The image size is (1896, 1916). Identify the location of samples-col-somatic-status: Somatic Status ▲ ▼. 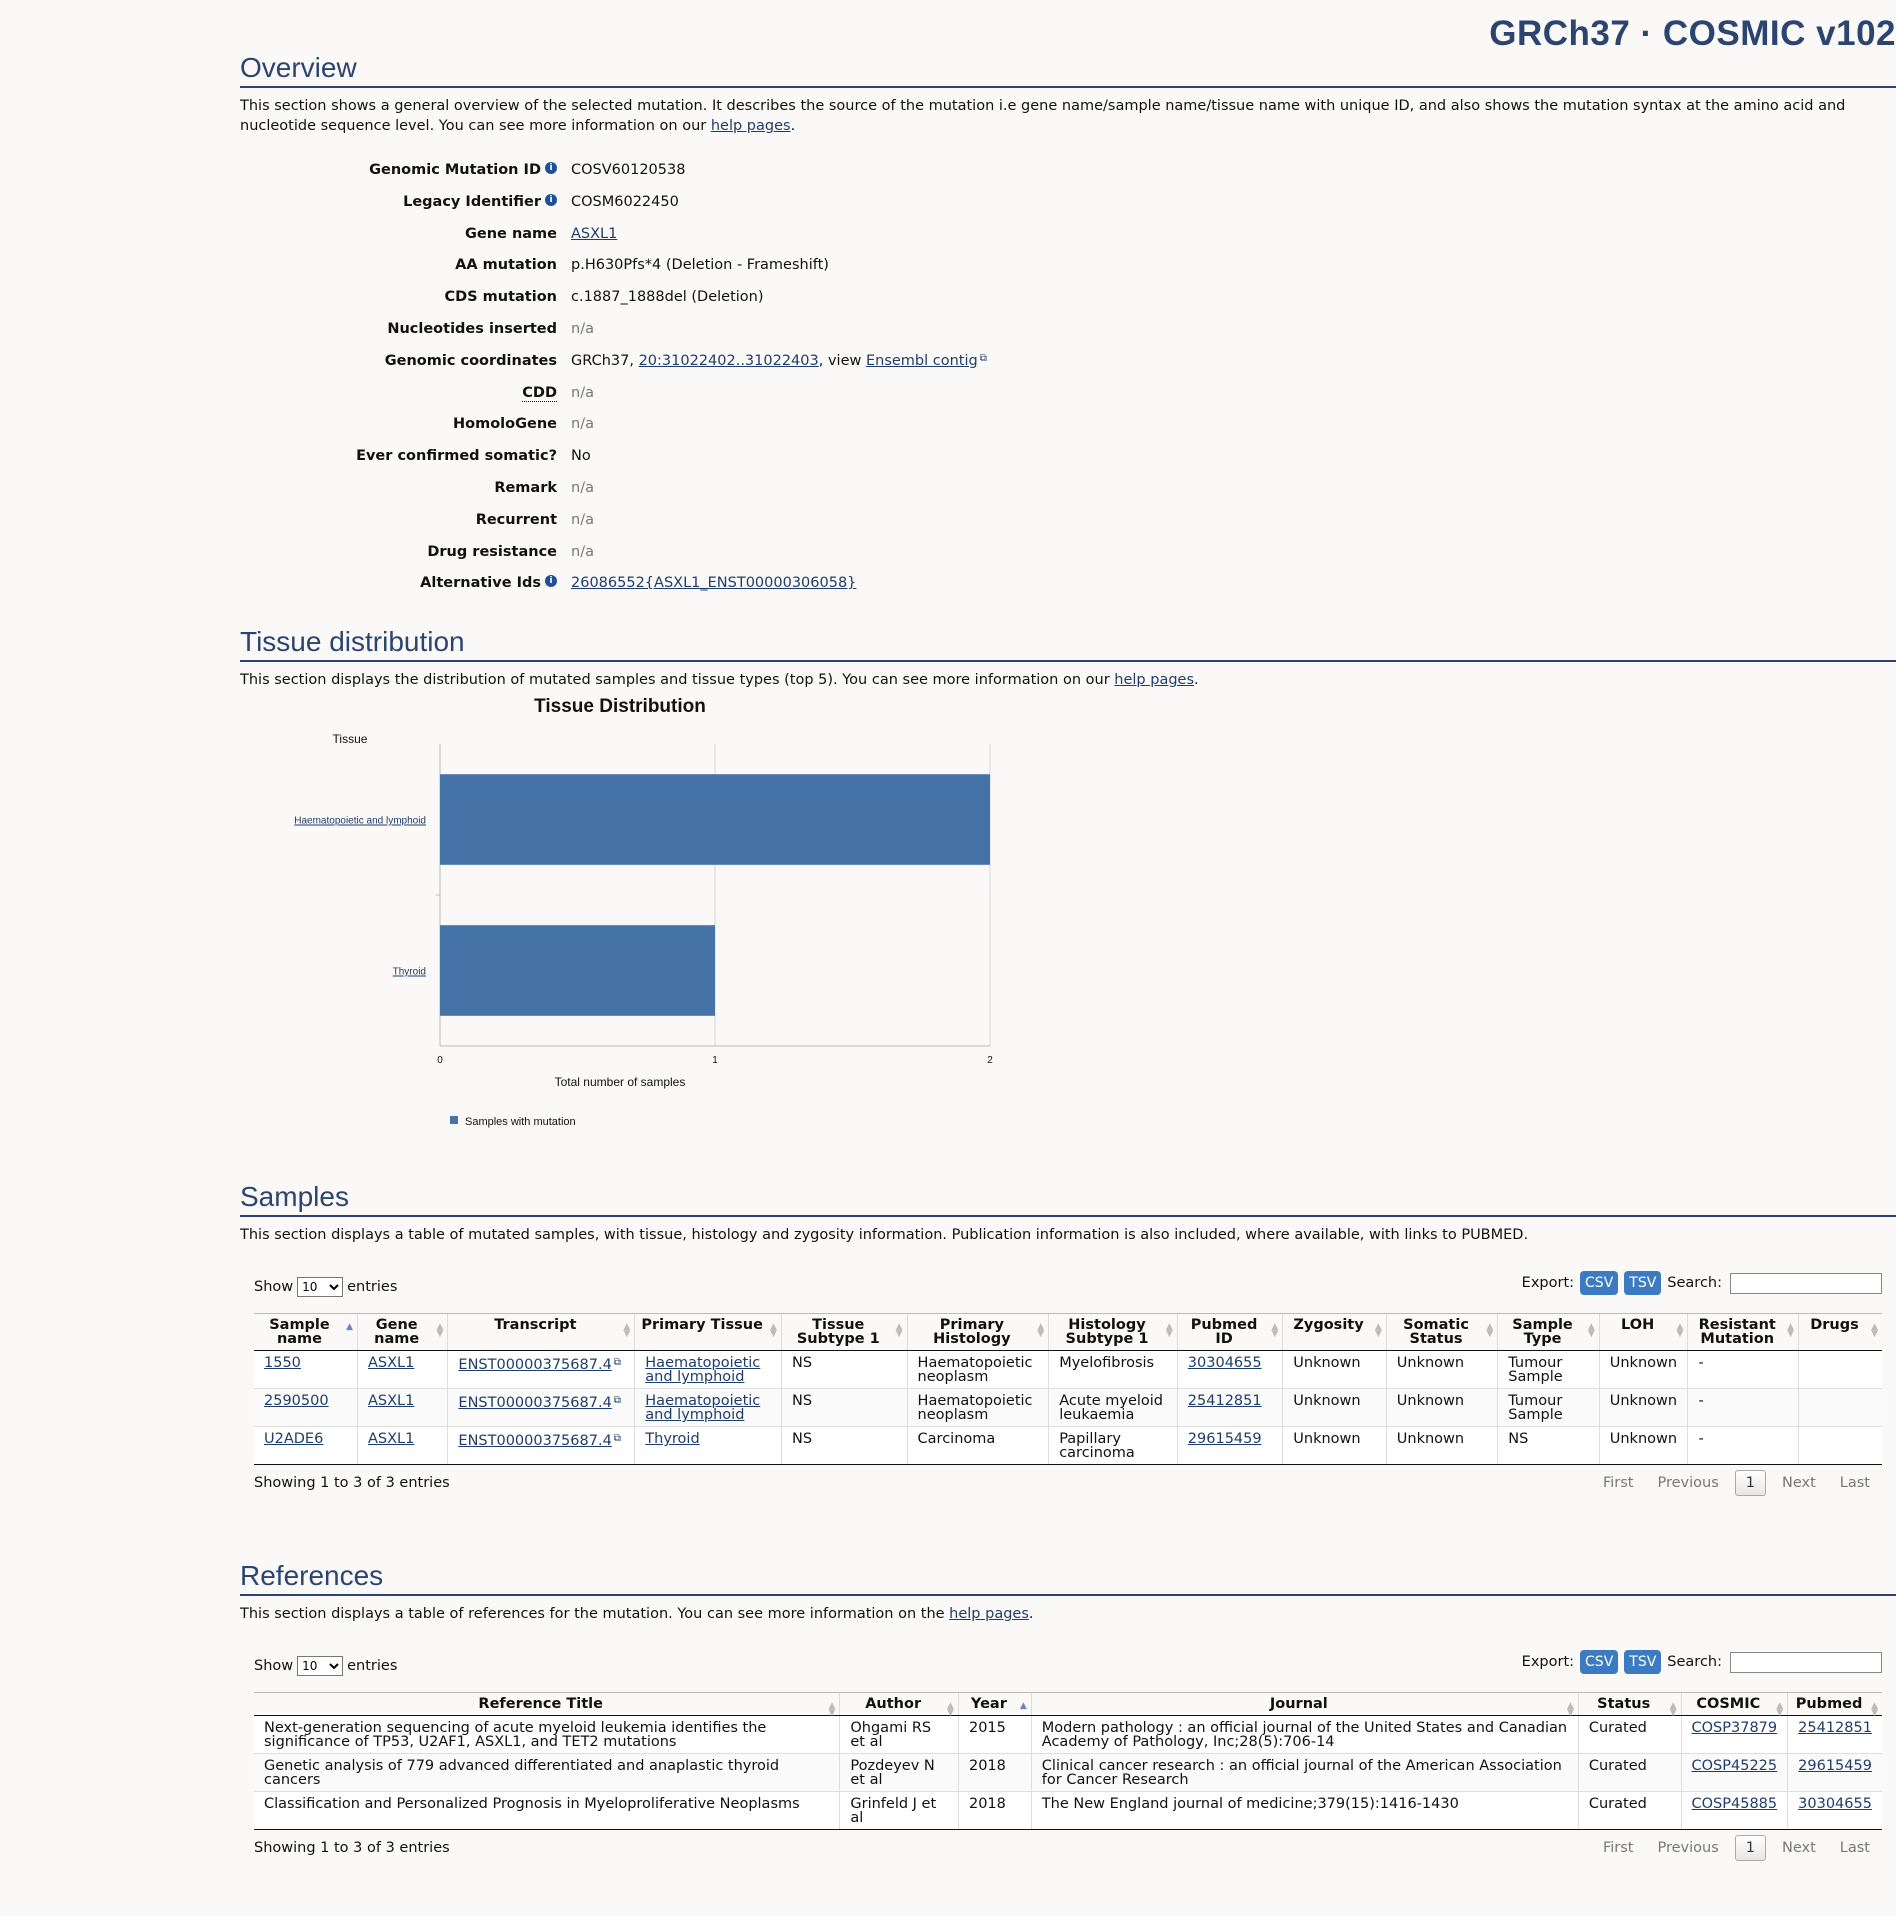
(1441, 1332).